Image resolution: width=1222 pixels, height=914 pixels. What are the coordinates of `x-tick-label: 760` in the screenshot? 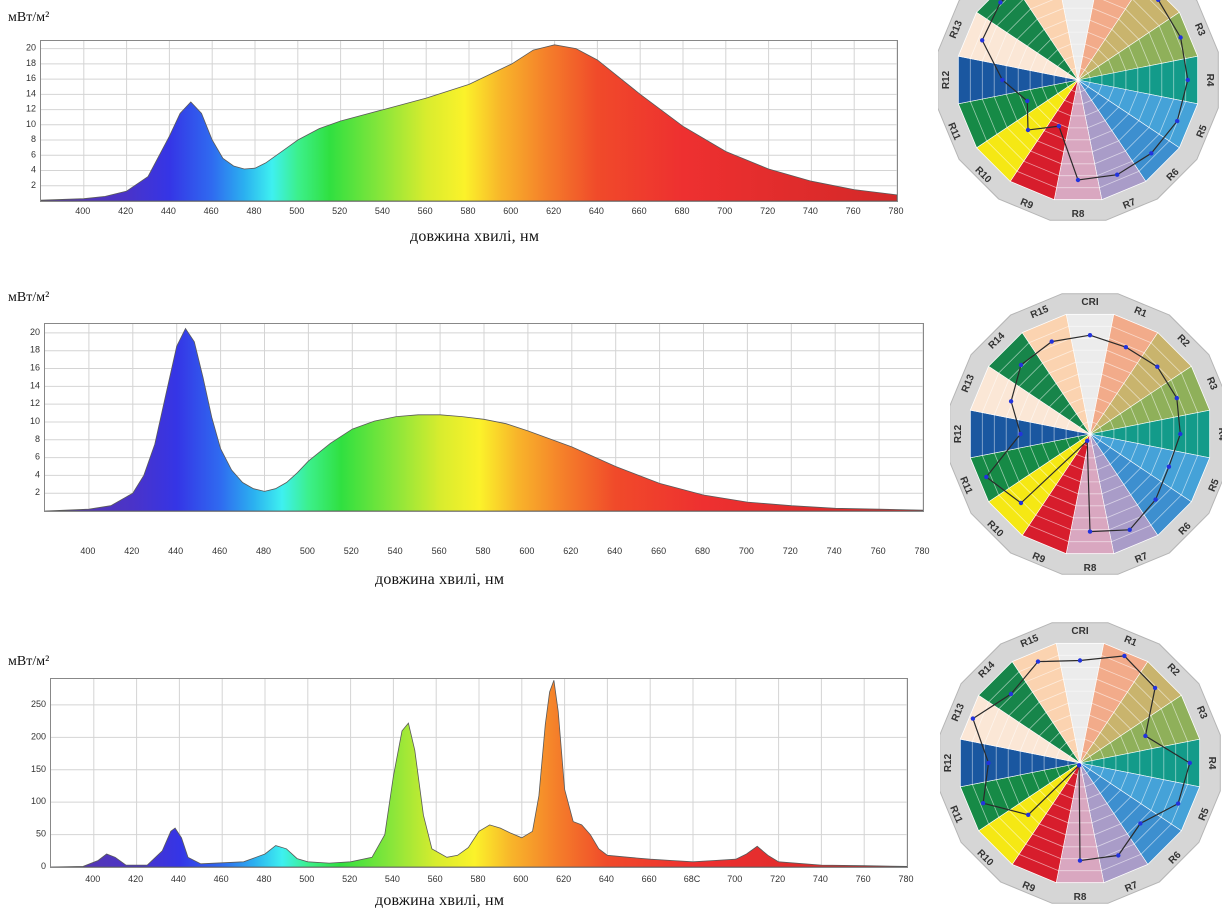 It's located at (863, 879).